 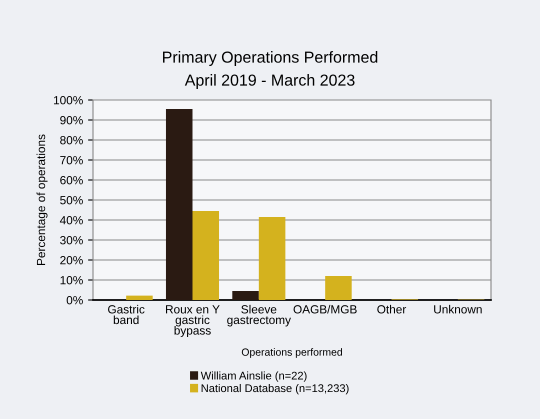 I want to click on y-tick-label: 30%, so click(x=71, y=240).